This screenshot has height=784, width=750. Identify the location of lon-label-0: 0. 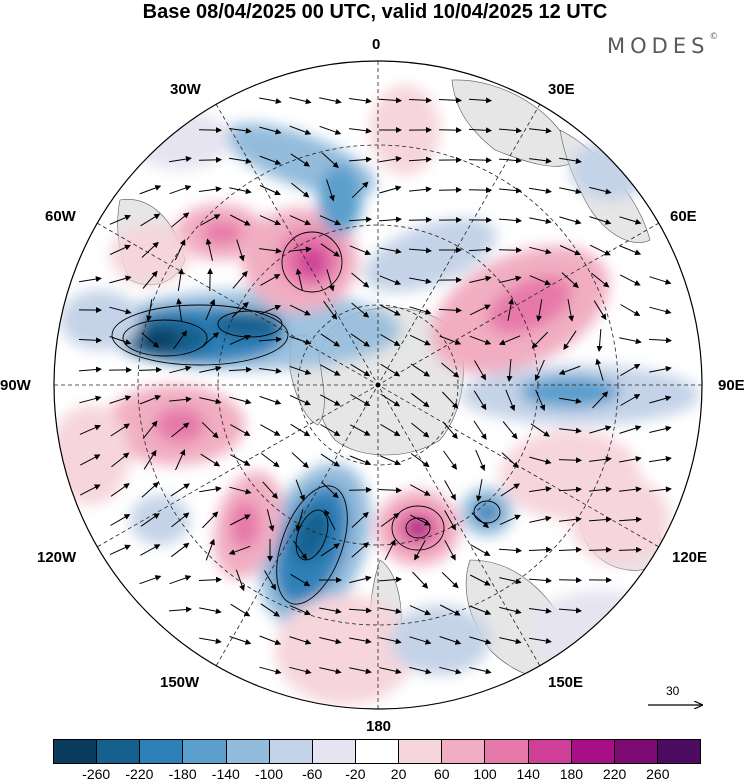
(376, 45).